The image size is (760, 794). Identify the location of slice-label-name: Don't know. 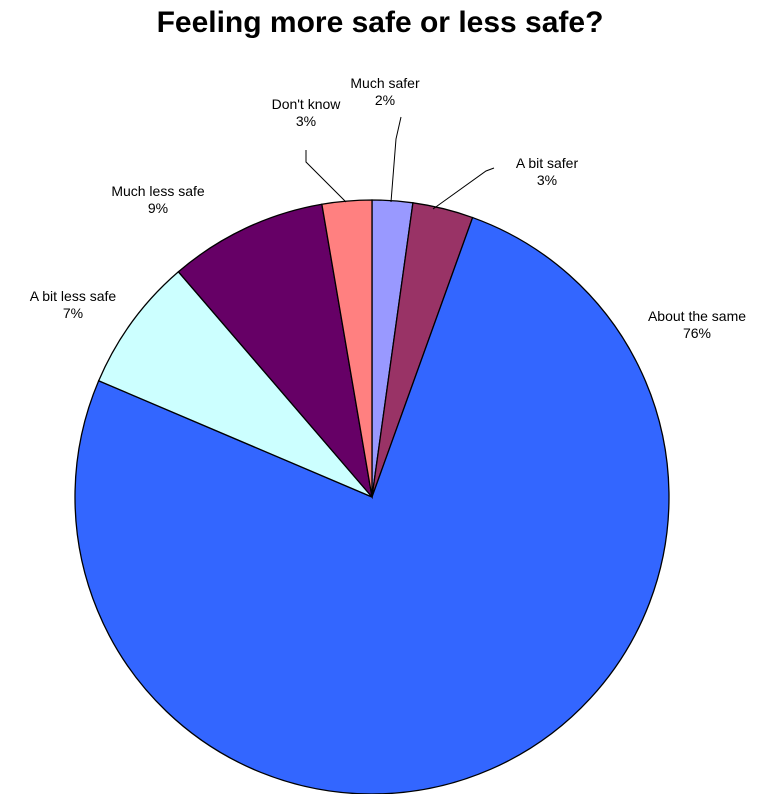
(307, 104).